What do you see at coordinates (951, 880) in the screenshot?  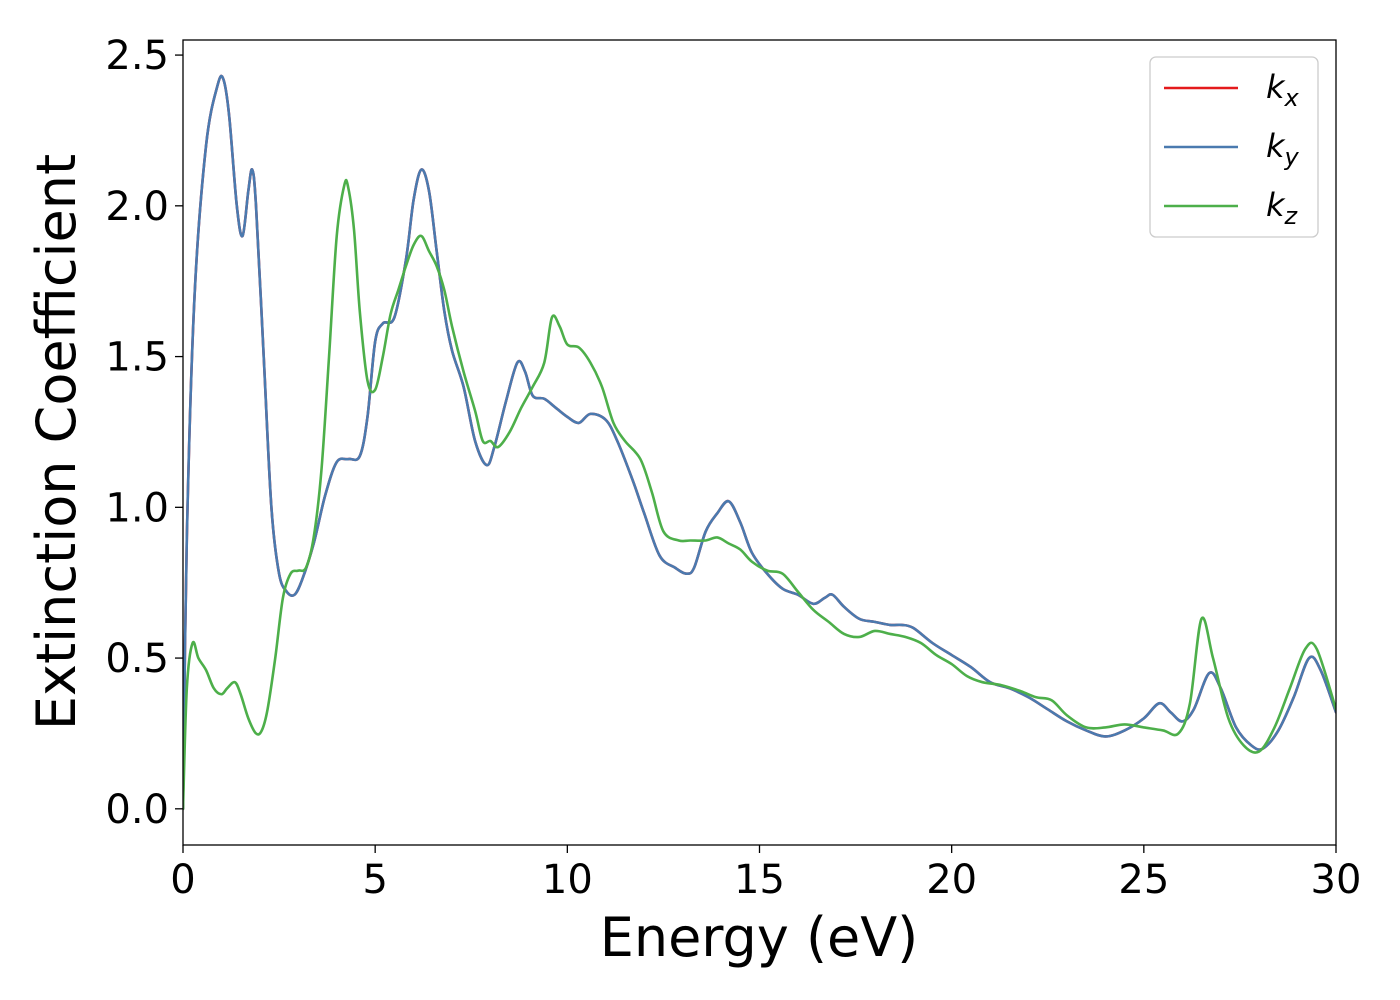 I see `x-tick-label: 20` at bounding box center [951, 880].